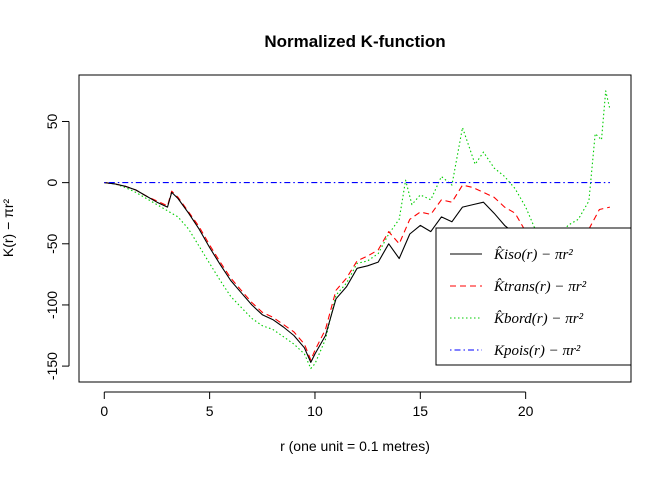 The height and width of the screenshot is (480, 672). I want to click on x-tick-label: 5, so click(210, 411).